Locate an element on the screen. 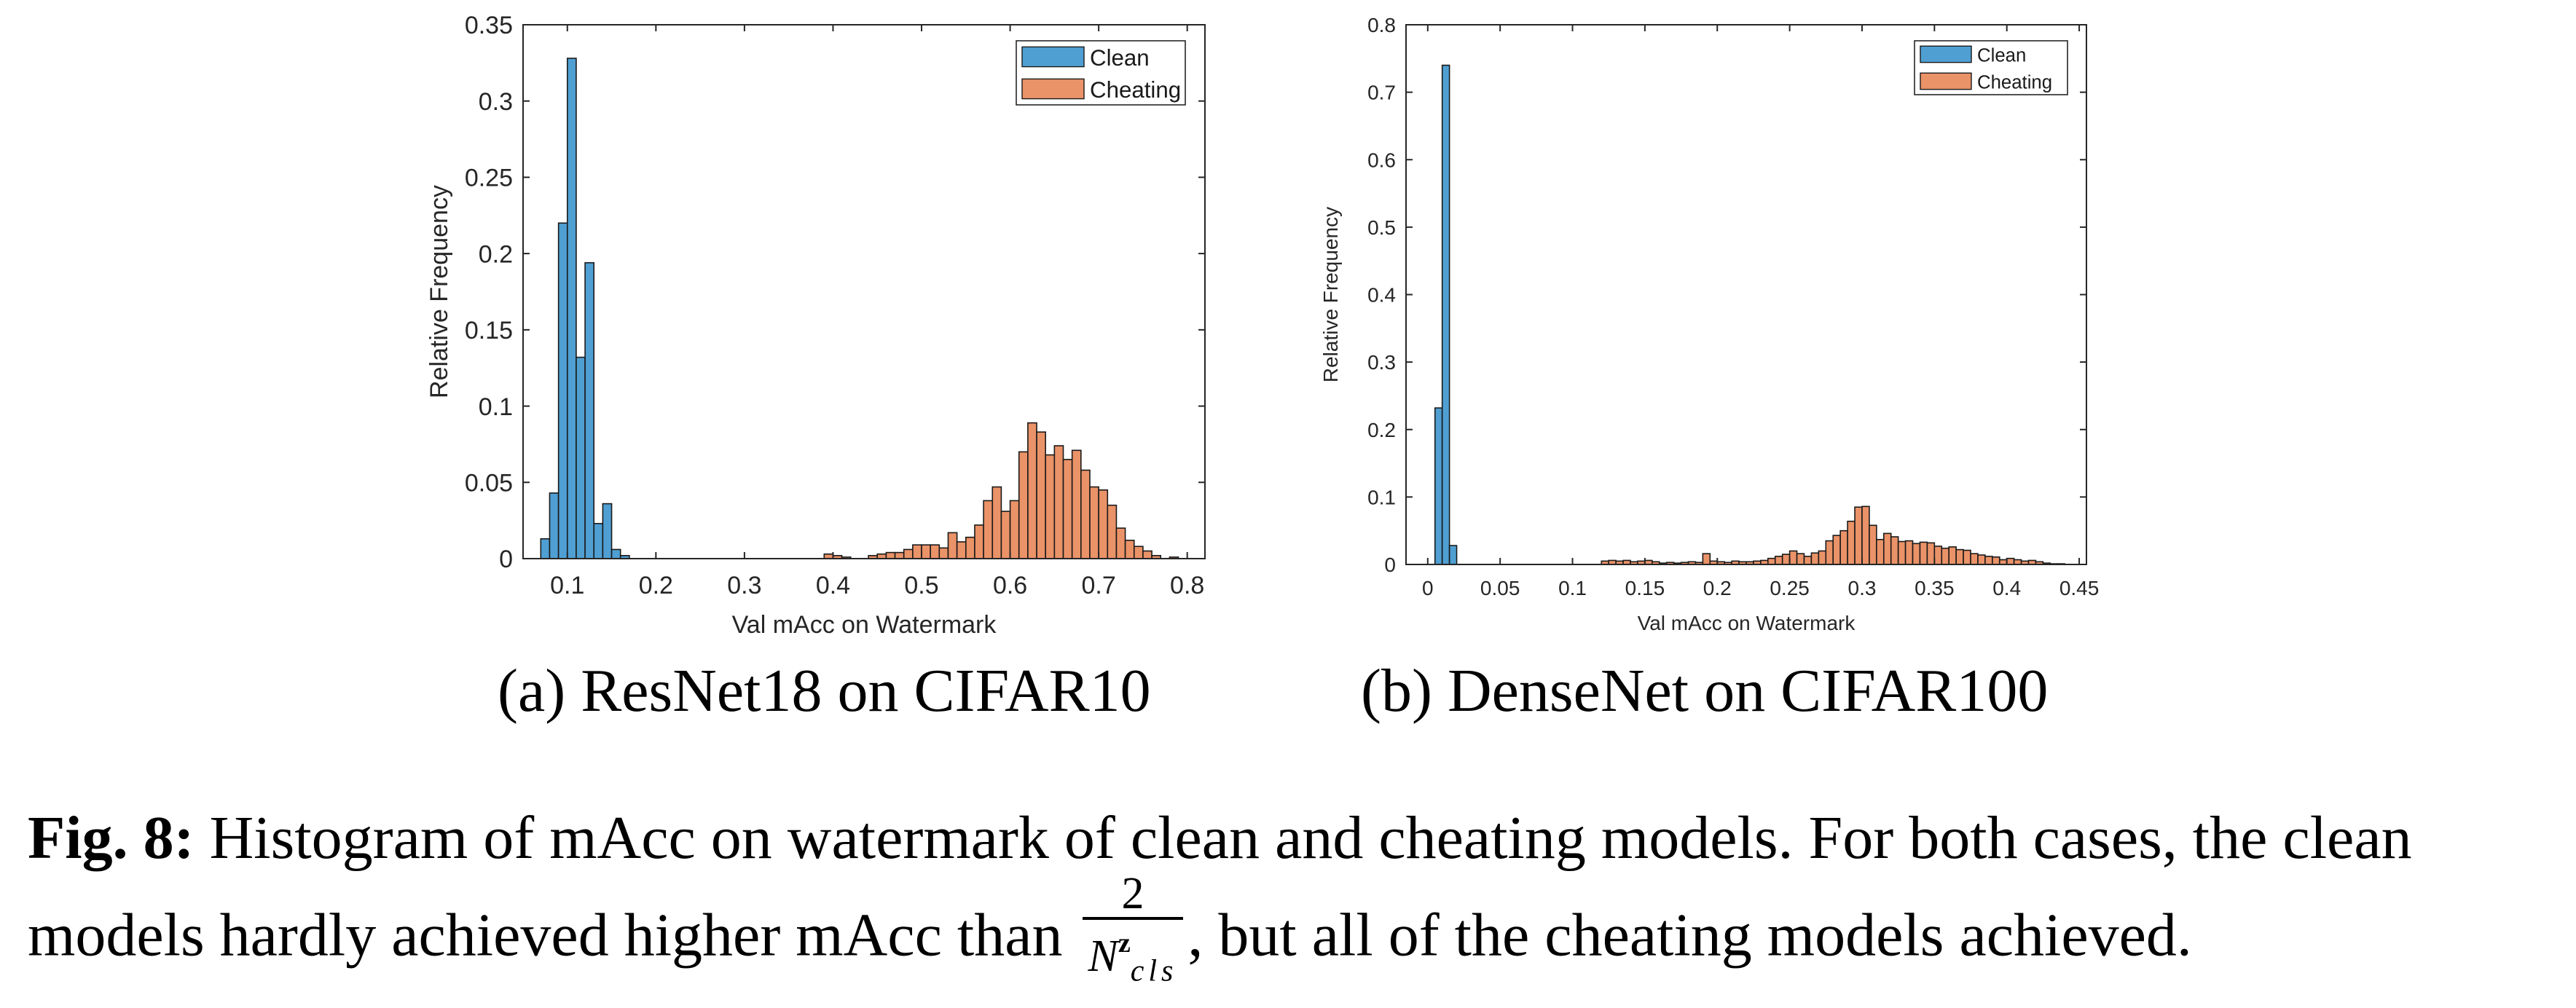 This screenshot has width=2576, height=1008. legend-label-cheating: Cheating is located at coordinates (1135, 90).